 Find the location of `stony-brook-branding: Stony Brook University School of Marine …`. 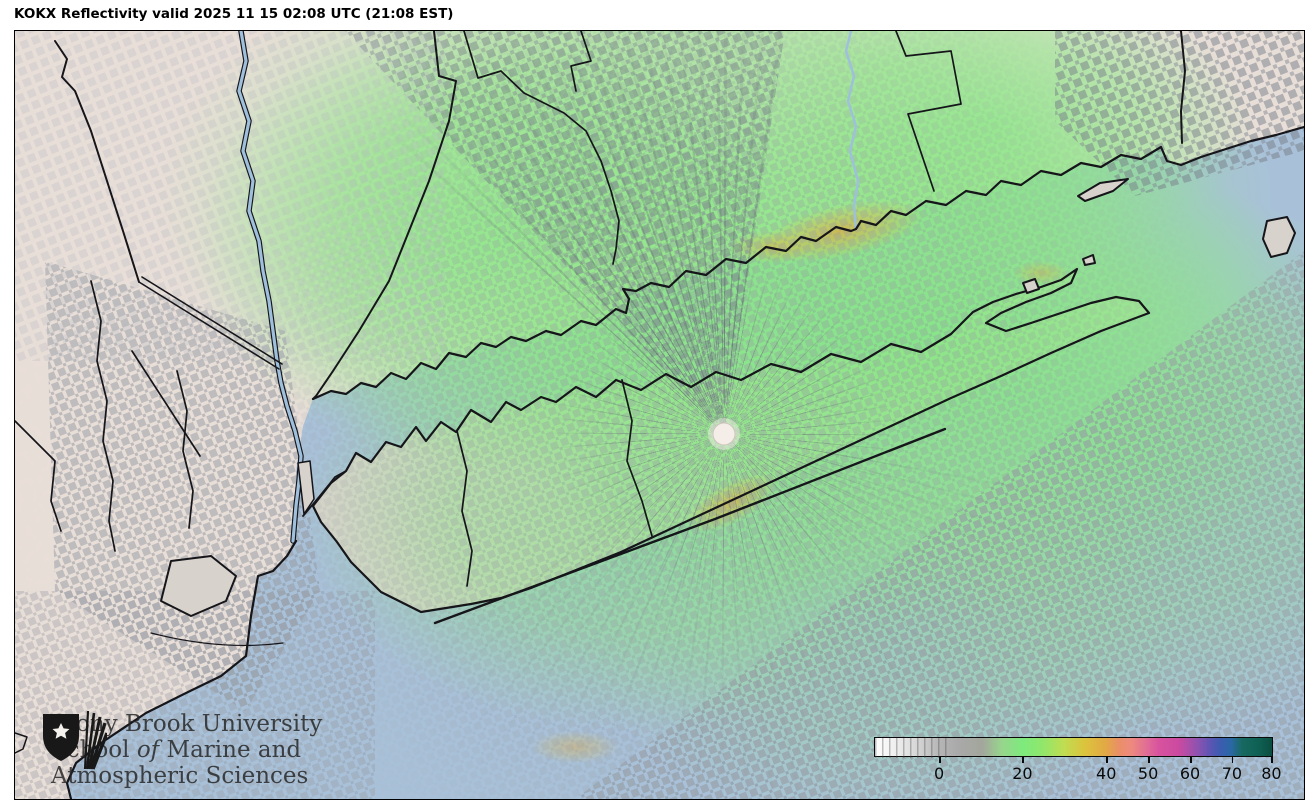

stony-brook-branding: Stony Brook University School of Marine … is located at coordinates (181, 750).